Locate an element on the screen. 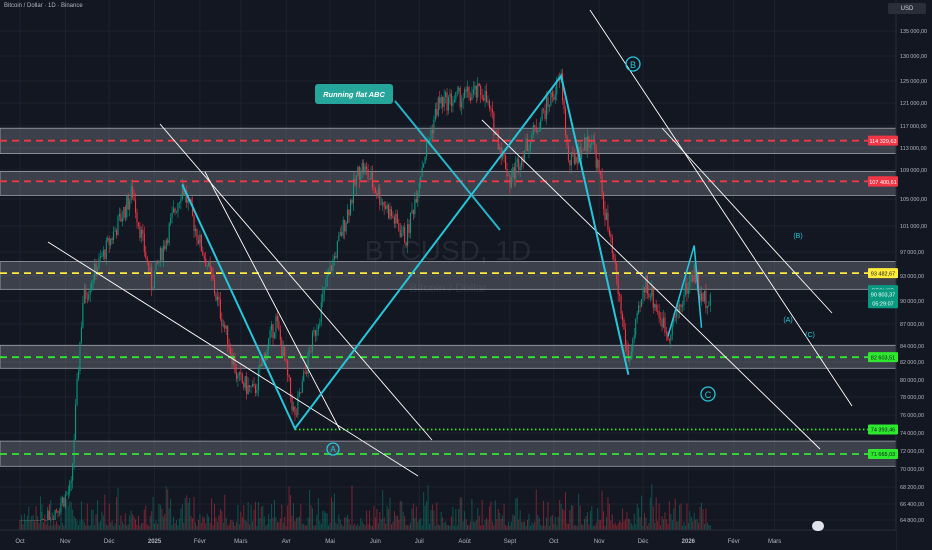 This screenshot has width=932, height=550. price-axis-panel is located at coordinates (914, 275).